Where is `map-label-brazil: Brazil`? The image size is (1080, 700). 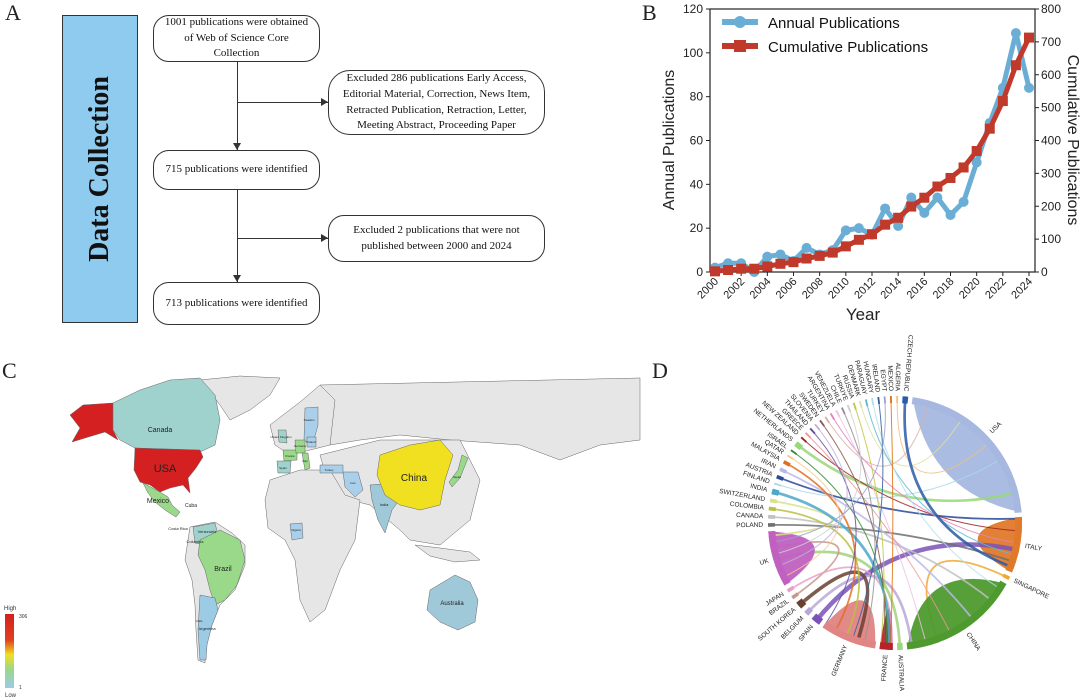 map-label-brazil: Brazil is located at coordinates (223, 569).